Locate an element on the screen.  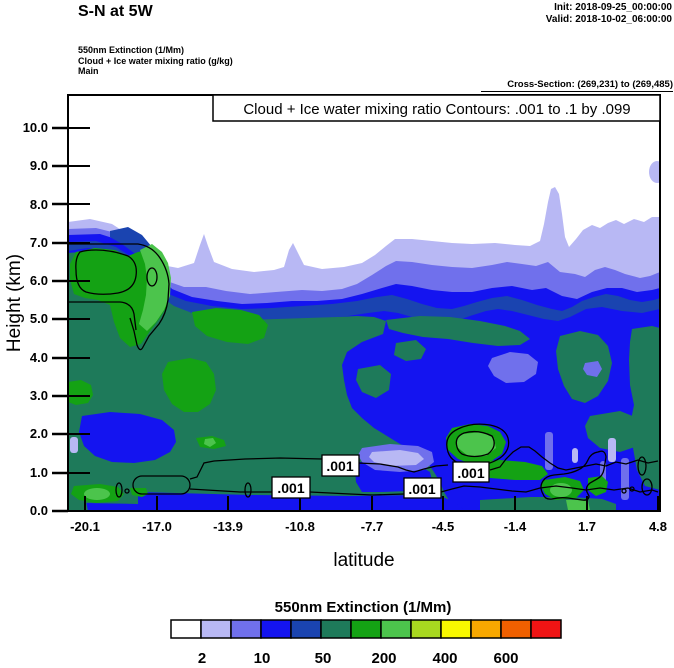
x-tick-label: 4.8 is located at coordinates (658, 526).